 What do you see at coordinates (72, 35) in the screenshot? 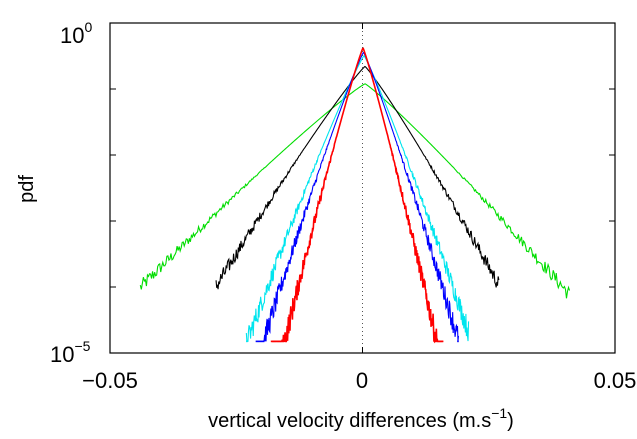
I see `y-tick-top-base: 10` at bounding box center [72, 35].